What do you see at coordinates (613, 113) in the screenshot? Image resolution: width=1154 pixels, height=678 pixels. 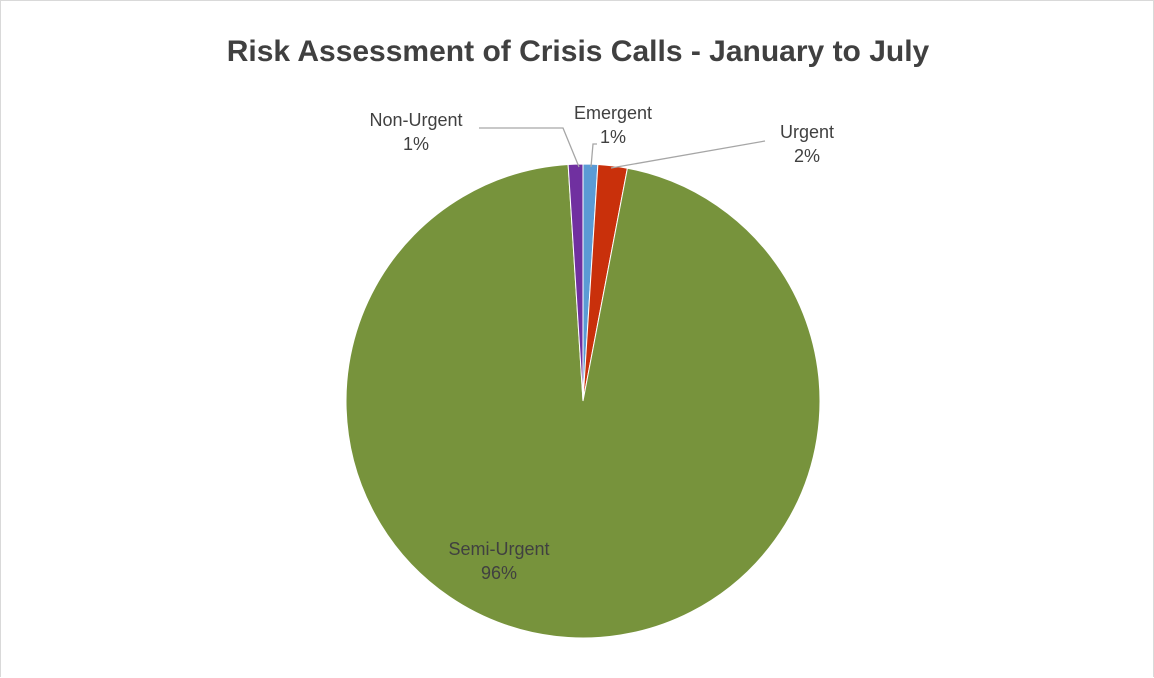 I see `data-label-category: Emergent` at bounding box center [613, 113].